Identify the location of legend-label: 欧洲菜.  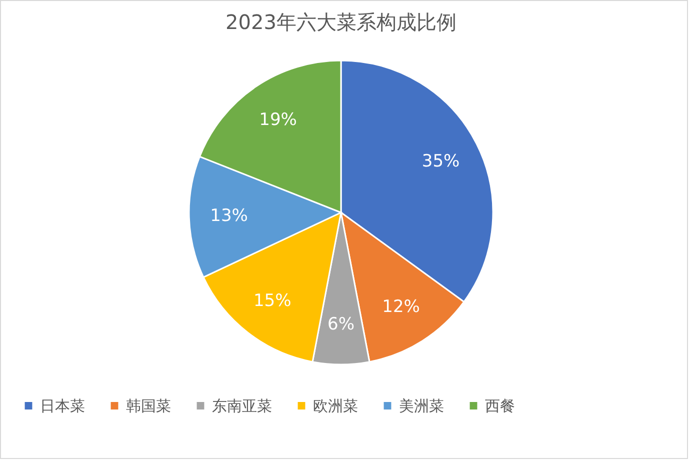
(335, 405).